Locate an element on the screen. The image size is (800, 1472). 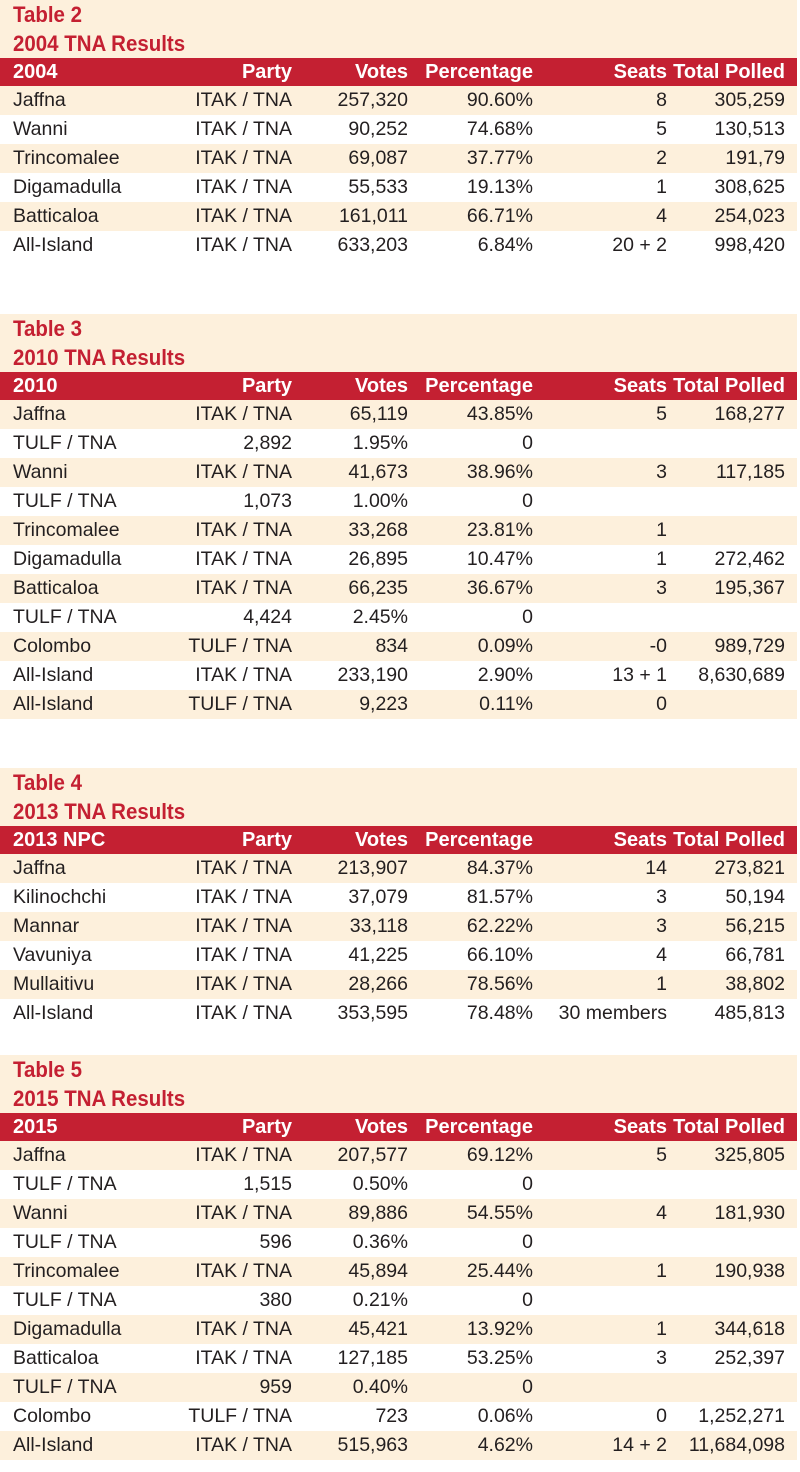
row-percentage-cell: 36.67% is located at coordinates (499, 588).